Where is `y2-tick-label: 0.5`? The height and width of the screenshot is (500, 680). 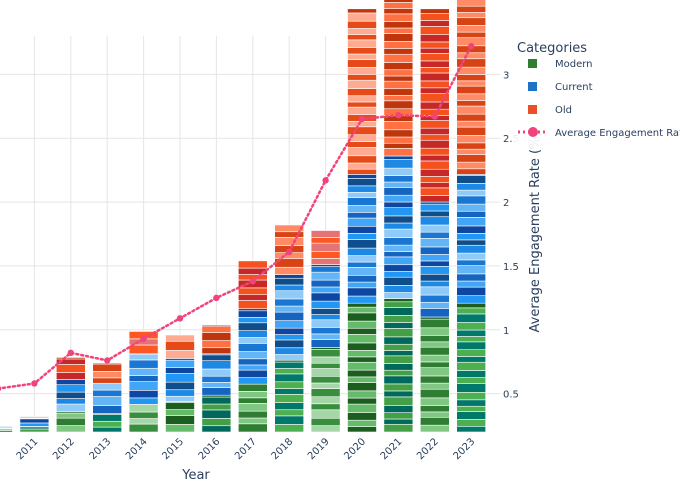 y2-tick-label: 0.5 is located at coordinates (511, 395).